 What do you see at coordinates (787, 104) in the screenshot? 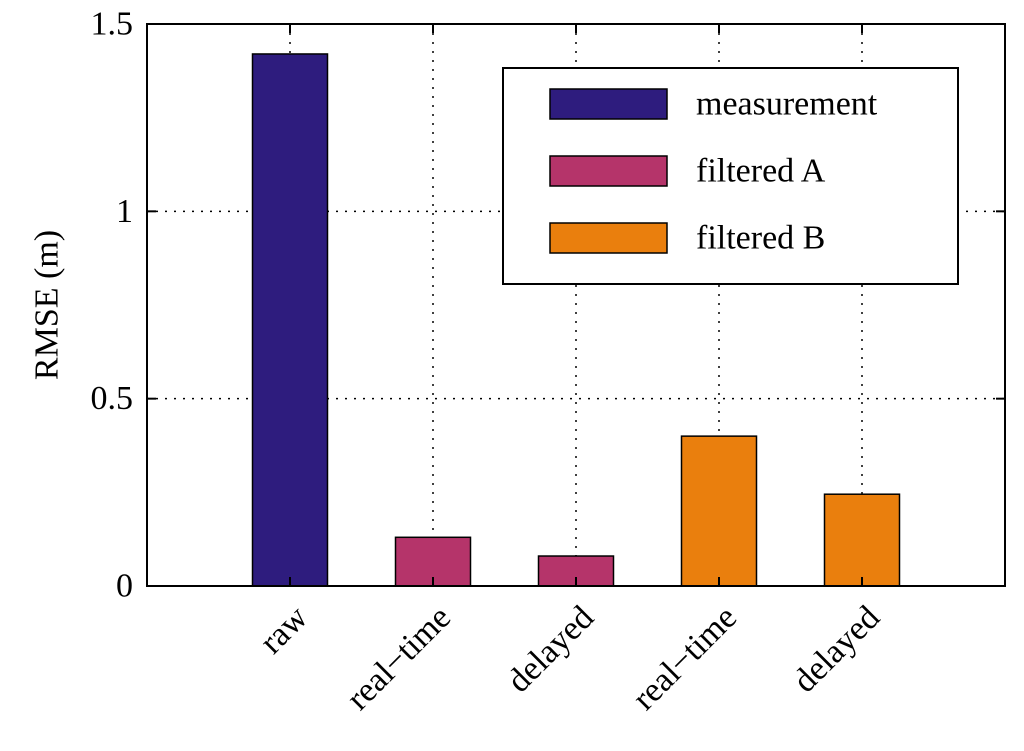
I see `legend-label: measurement` at bounding box center [787, 104].